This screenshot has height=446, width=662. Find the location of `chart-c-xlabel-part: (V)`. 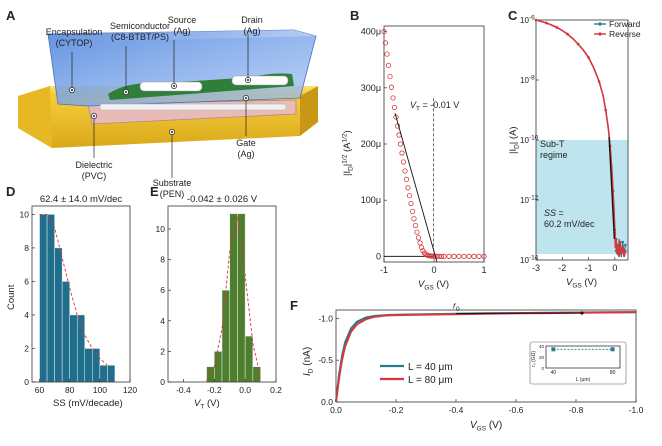

chart-c-xlabel-part: (V) is located at coordinates (589, 282).